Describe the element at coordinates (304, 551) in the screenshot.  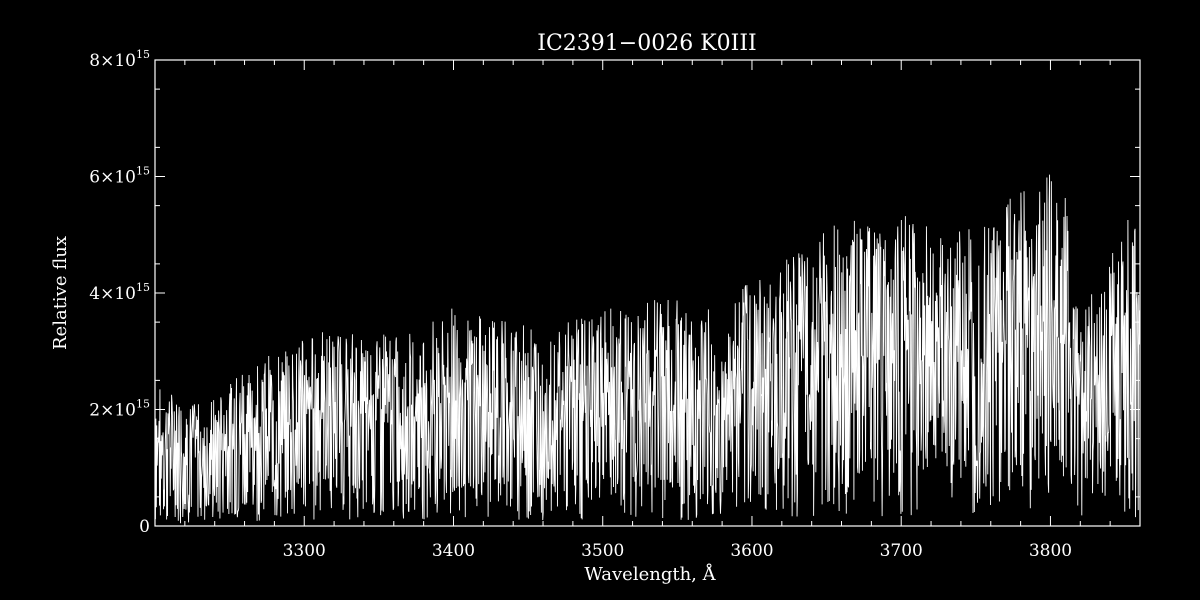
I see `x-tick-label: 3300` at that location.